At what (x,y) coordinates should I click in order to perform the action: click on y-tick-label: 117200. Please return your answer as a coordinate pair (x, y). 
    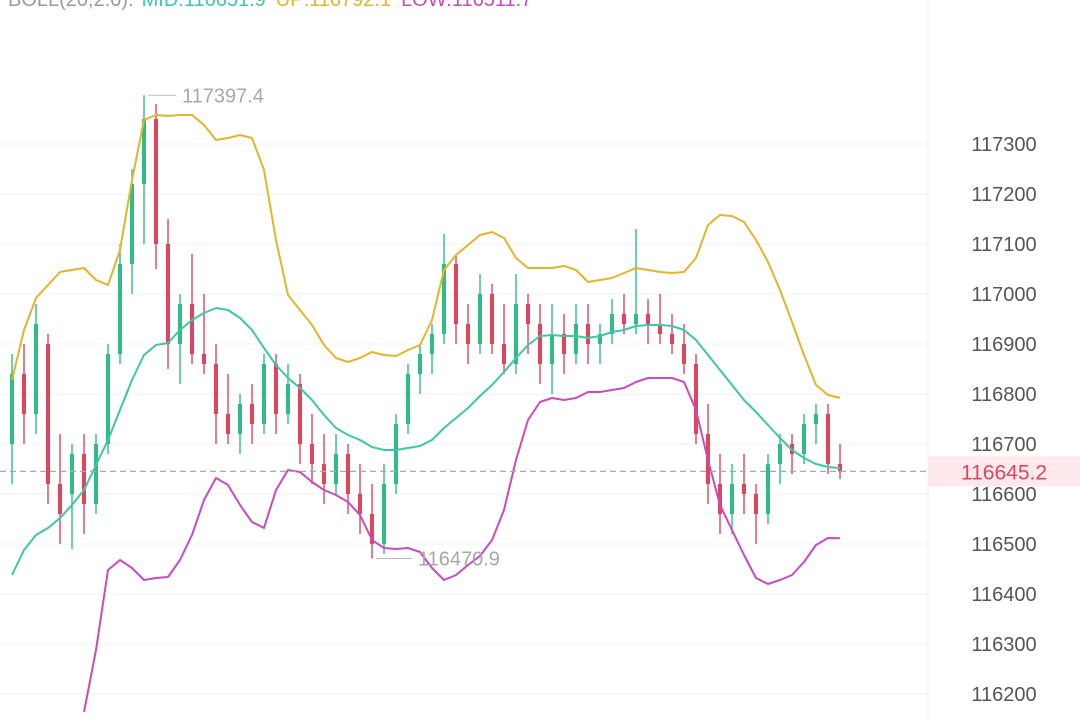
    Looking at the image, I should click on (1003, 195).